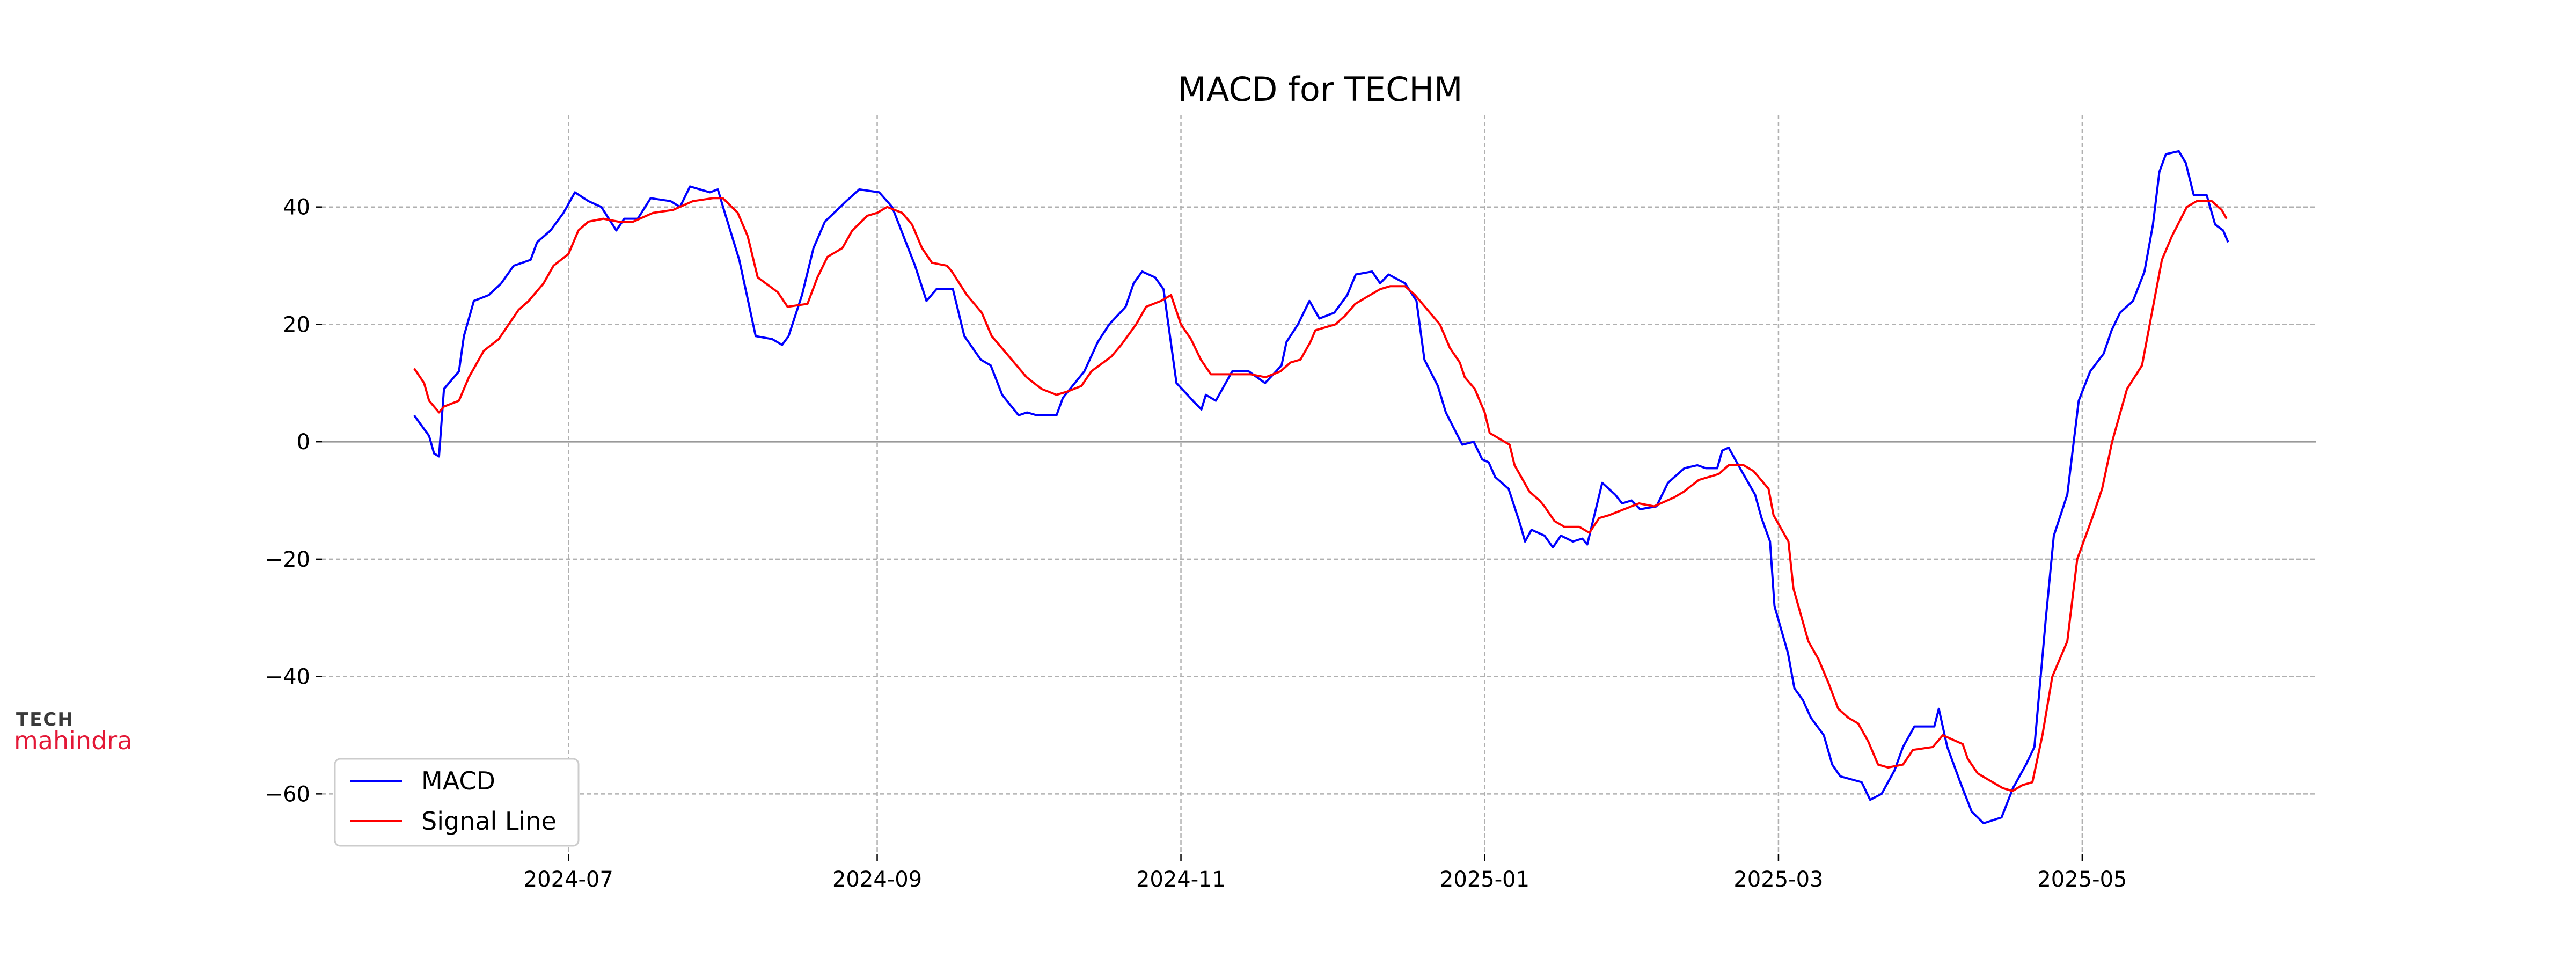 Image resolution: width=2576 pixels, height=966 pixels. I want to click on y-tick-label: −40, so click(287, 677).